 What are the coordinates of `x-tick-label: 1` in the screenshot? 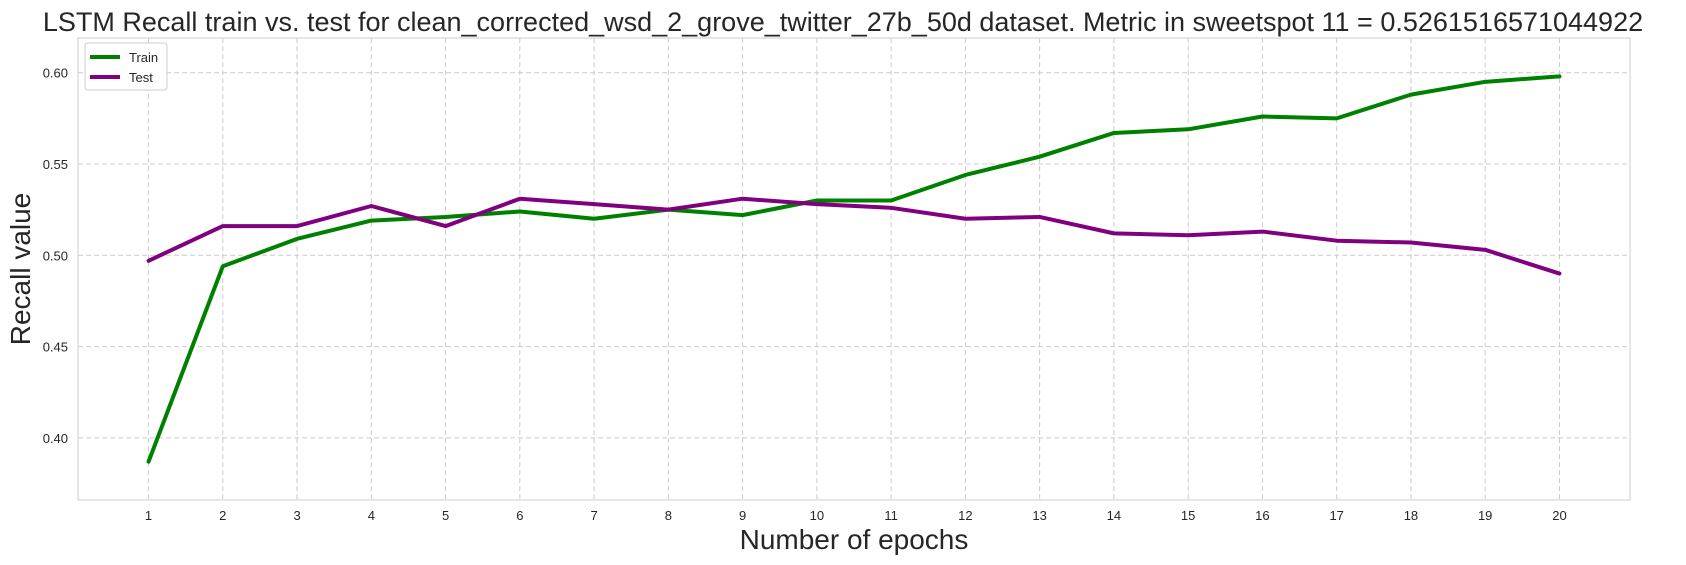 It's located at (148, 515).